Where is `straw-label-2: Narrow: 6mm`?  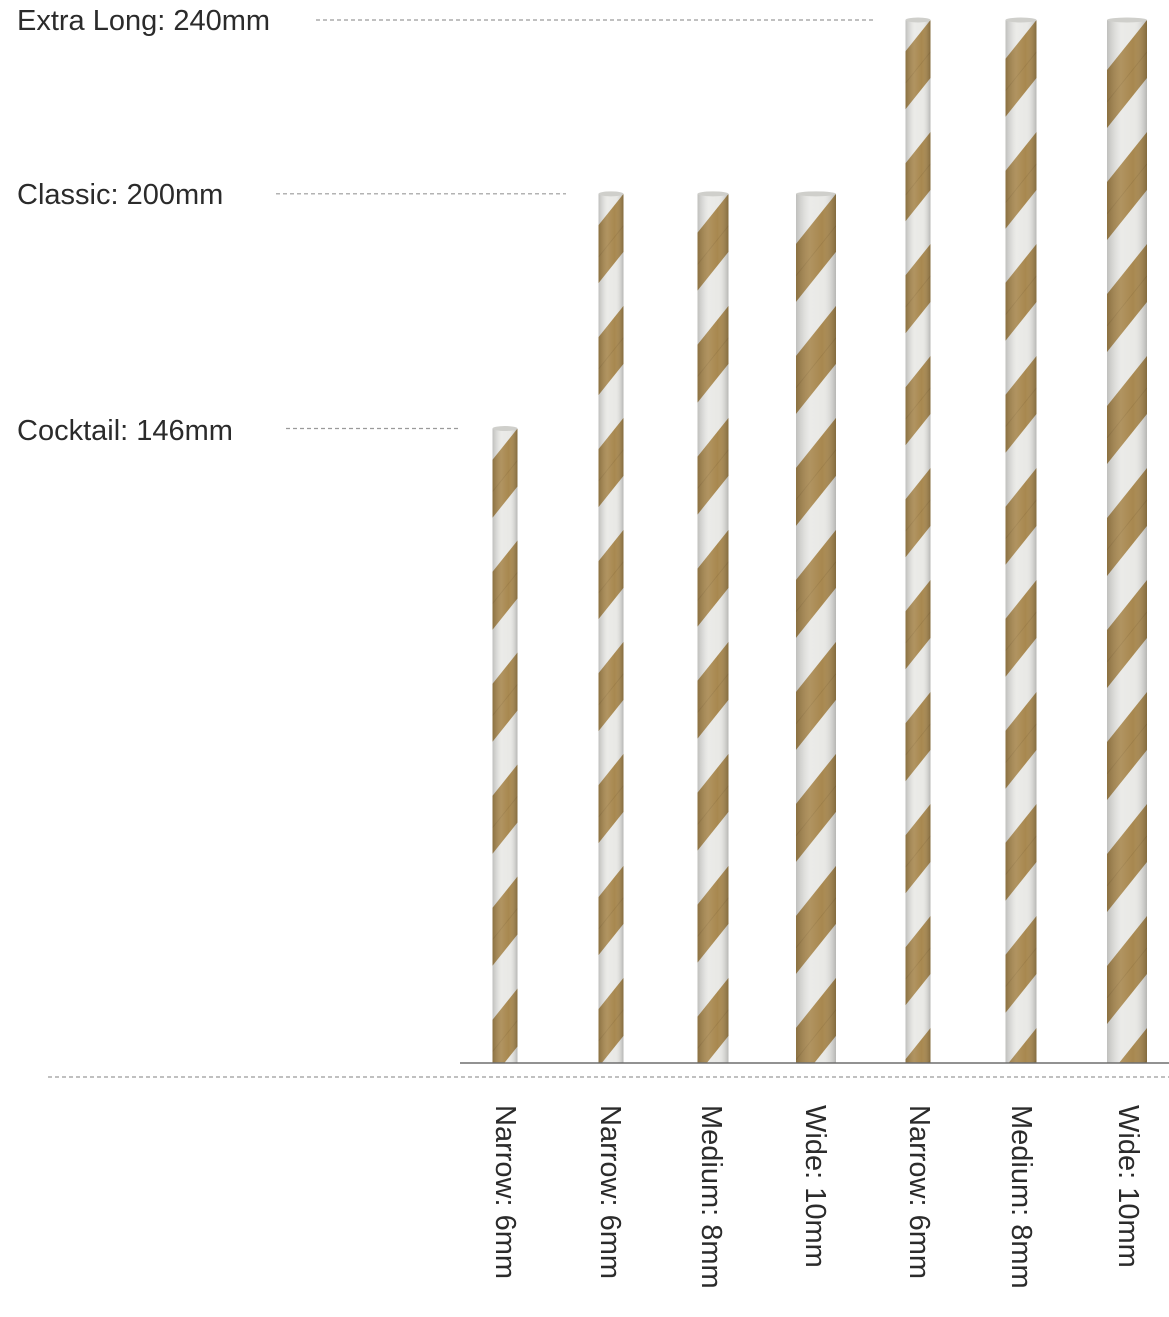 straw-label-2: Narrow: 6mm is located at coordinates (610, 1192).